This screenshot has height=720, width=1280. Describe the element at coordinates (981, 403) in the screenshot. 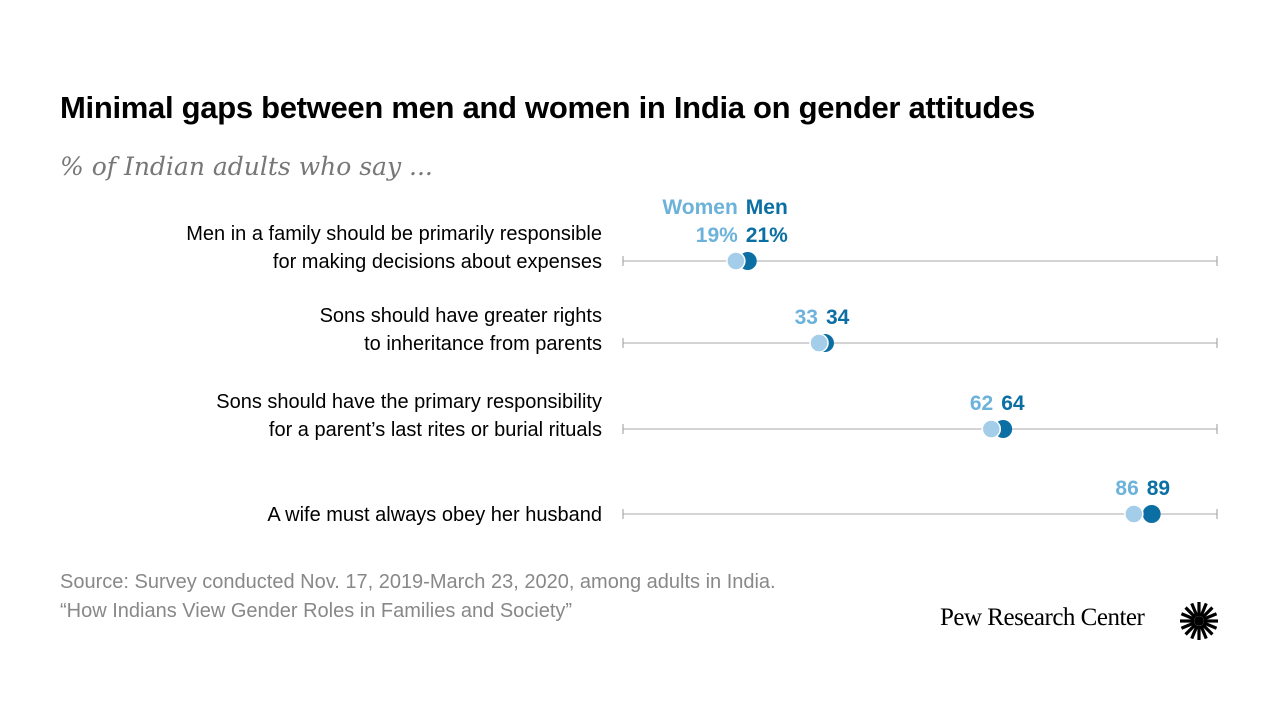

I see `women-value-label: 62` at that location.